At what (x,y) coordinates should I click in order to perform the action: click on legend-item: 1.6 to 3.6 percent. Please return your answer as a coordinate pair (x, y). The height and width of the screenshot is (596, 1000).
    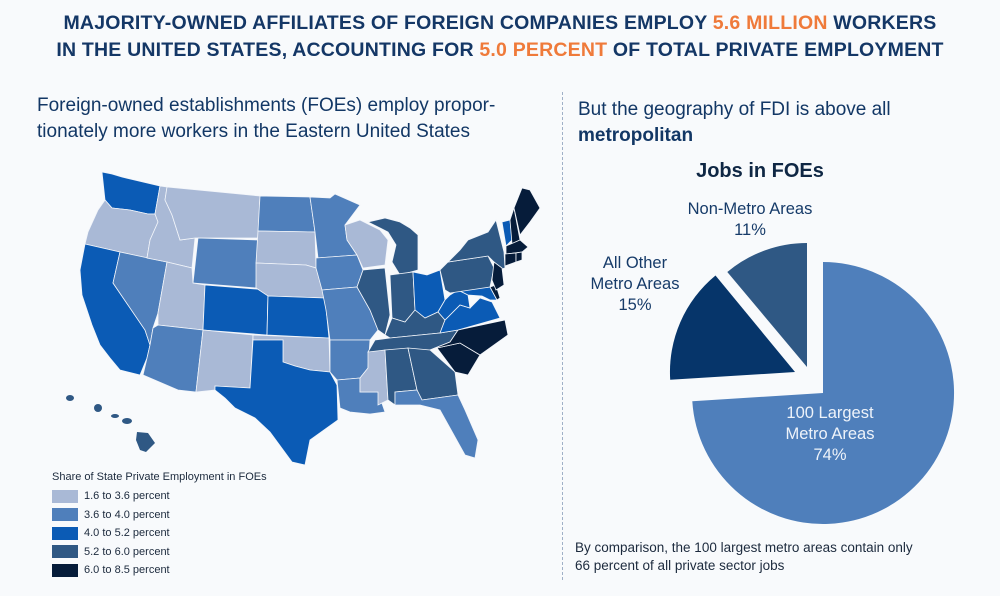
    Looking at the image, I should click on (159, 496).